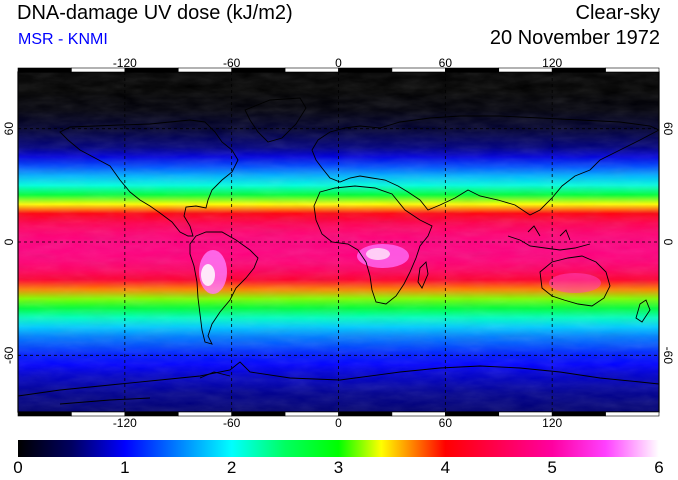 The image size is (678, 480). I want to click on lat-labels-right: 60 0 -60, so click(668, 243).